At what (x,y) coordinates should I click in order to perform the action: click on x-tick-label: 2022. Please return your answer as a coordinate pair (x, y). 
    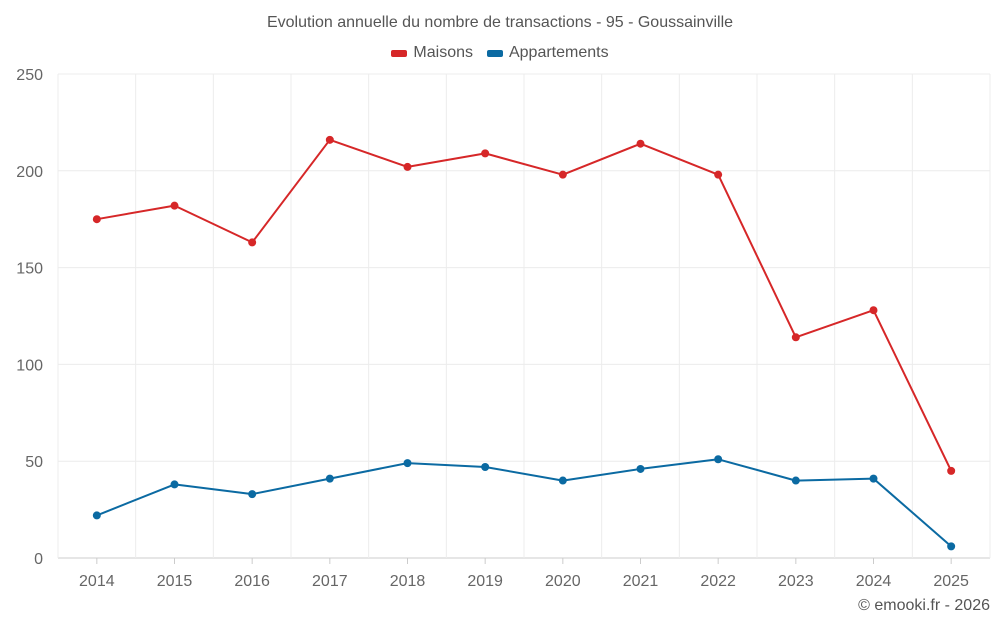
    Looking at the image, I should click on (718, 581).